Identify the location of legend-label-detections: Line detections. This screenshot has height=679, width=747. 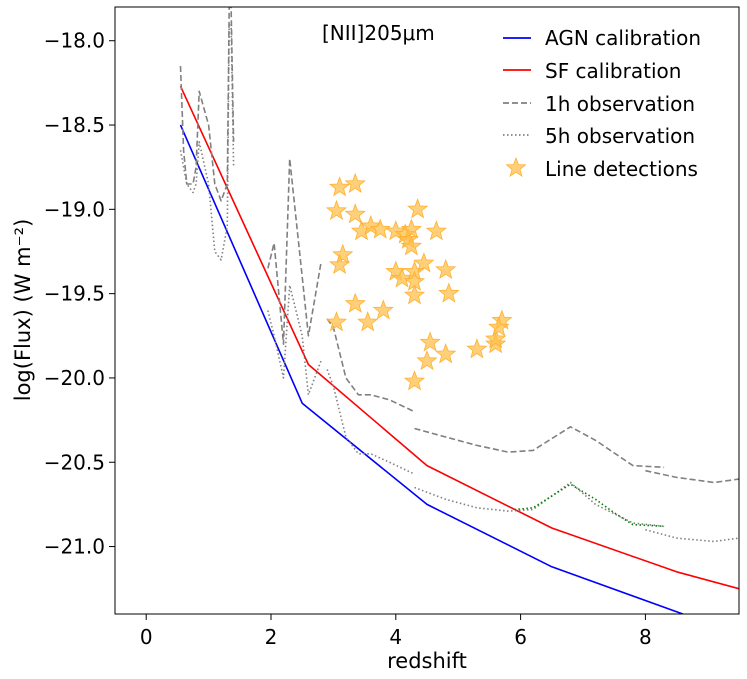
(621, 169).